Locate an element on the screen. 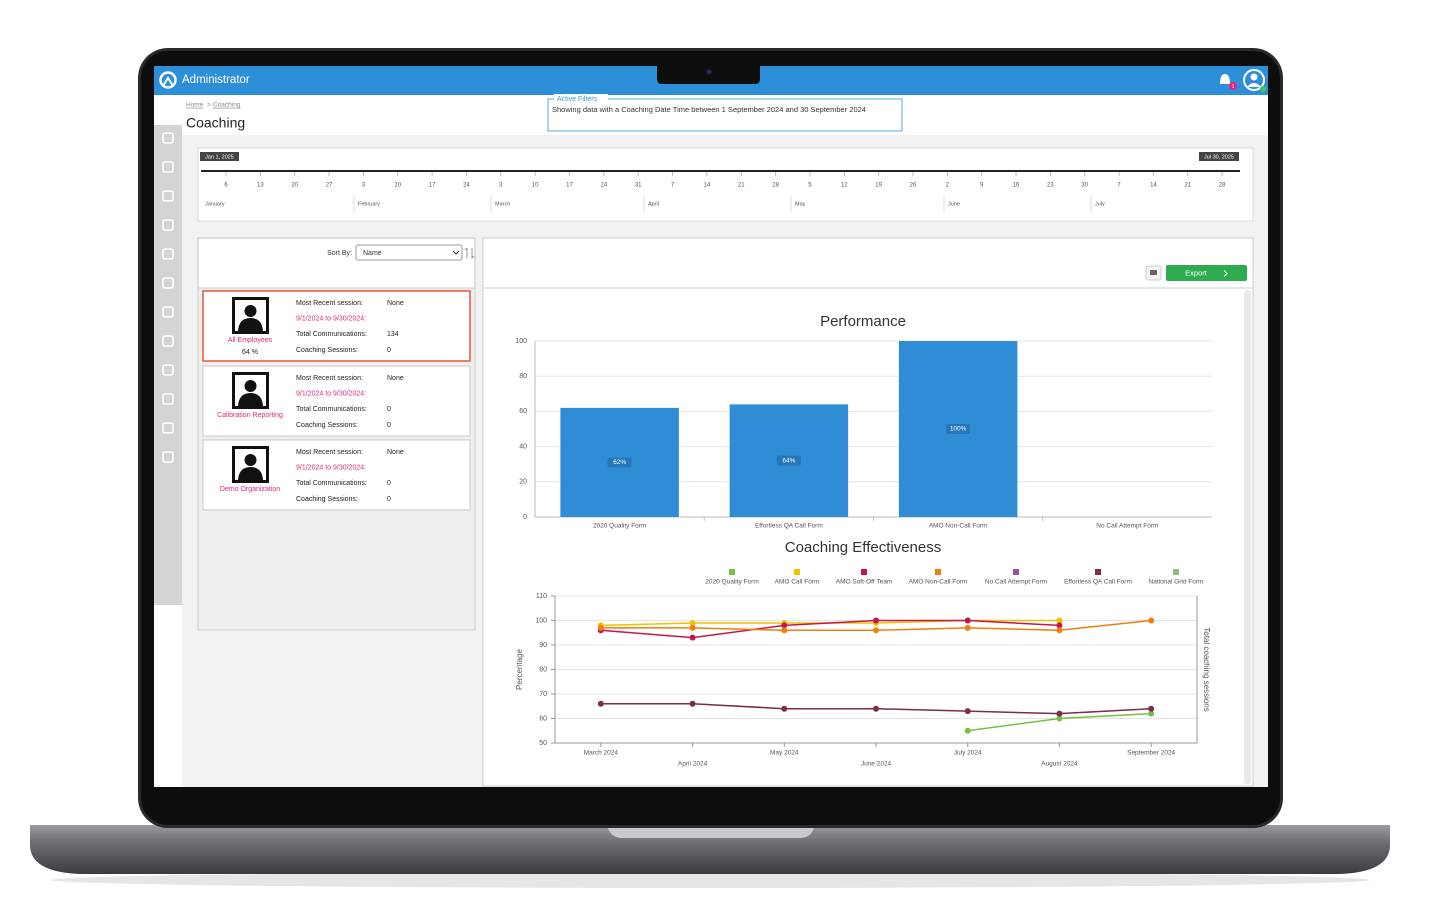 The height and width of the screenshot is (914, 1440). select-arrow is located at coordinates (456, 252).